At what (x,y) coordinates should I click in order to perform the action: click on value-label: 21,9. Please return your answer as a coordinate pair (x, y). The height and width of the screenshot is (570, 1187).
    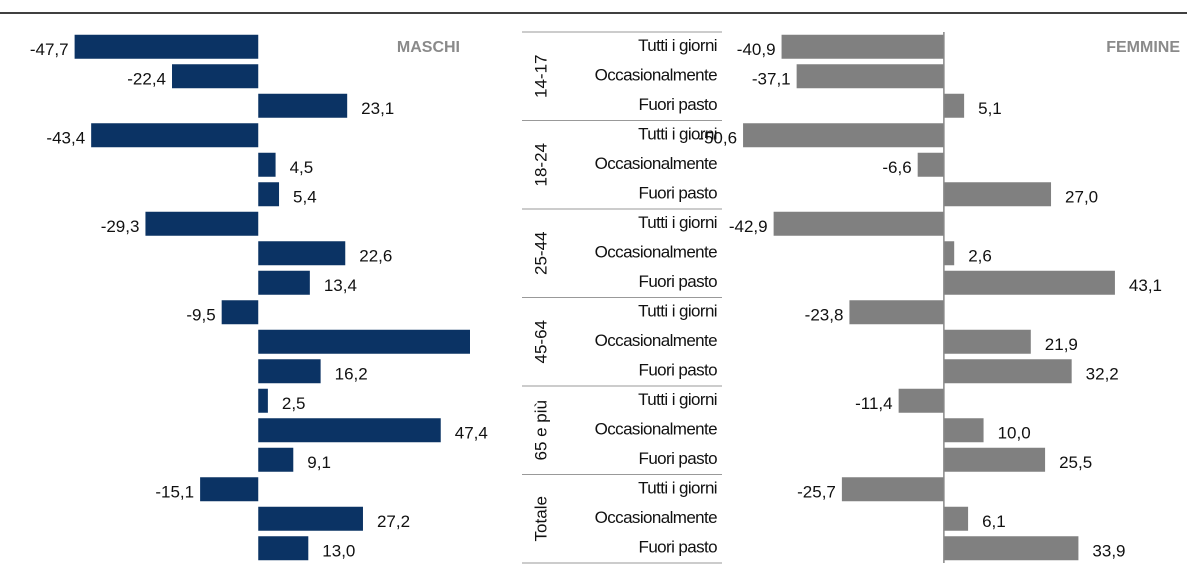
    Looking at the image, I should click on (1061, 344).